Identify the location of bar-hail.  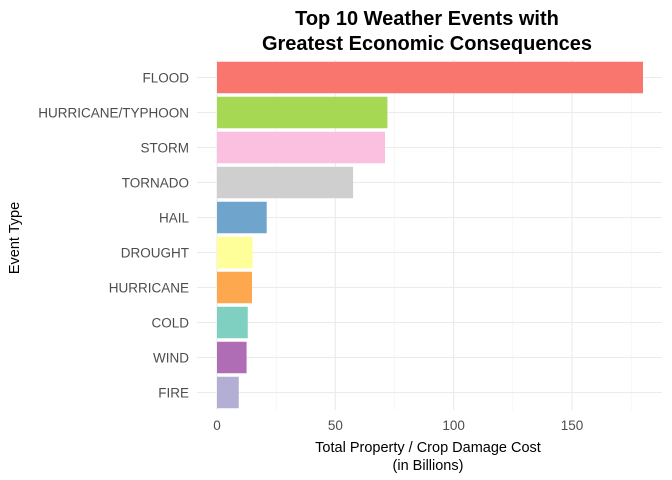
(242, 217).